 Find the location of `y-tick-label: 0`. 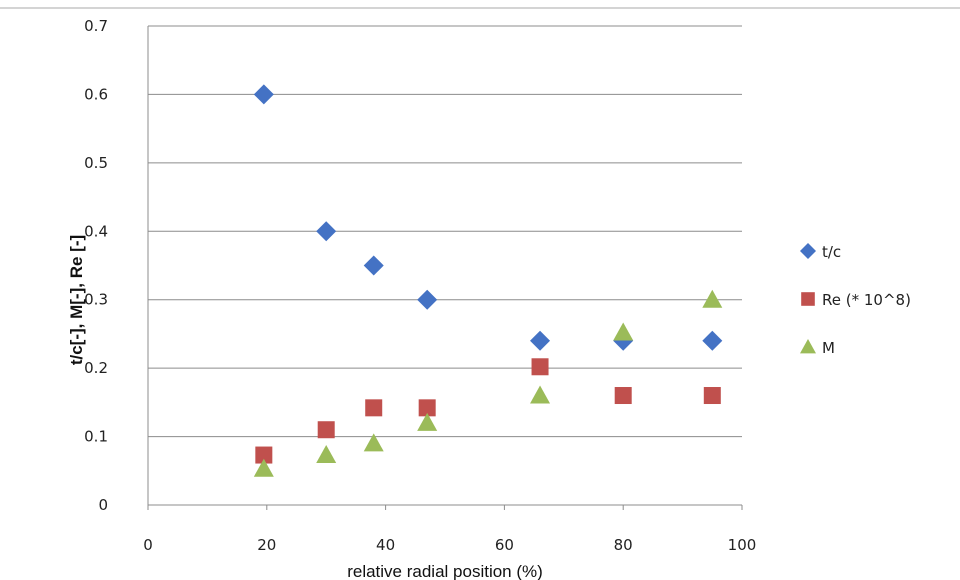

y-tick-label: 0 is located at coordinates (103, 505).